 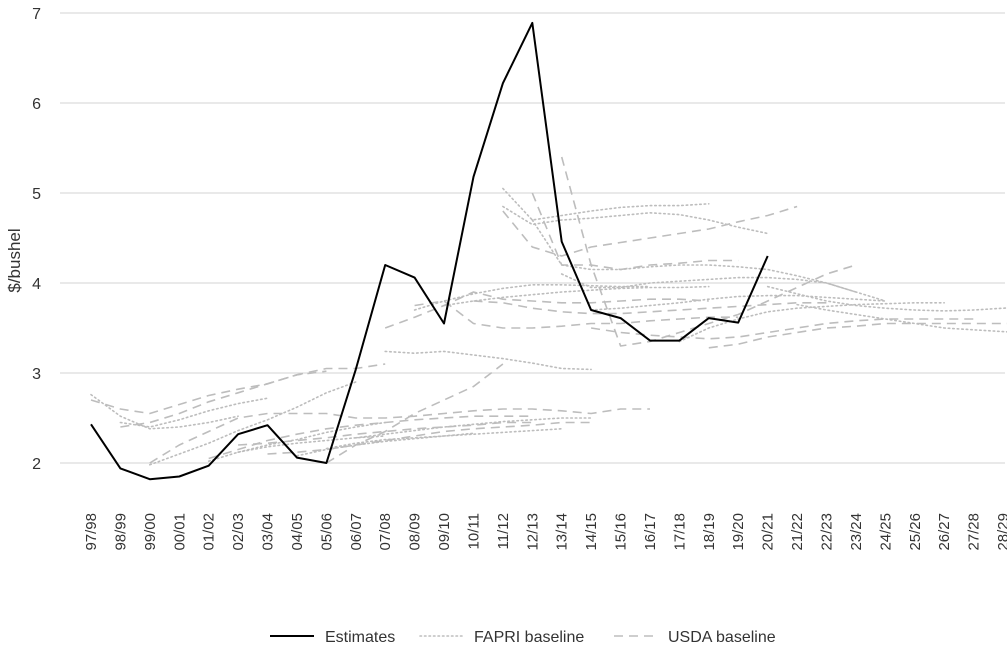 What do you see at coordinates (1001, 532) in the screenshot?
I see `x-tick-label: 28/29` at bounding box center [1001, 532].